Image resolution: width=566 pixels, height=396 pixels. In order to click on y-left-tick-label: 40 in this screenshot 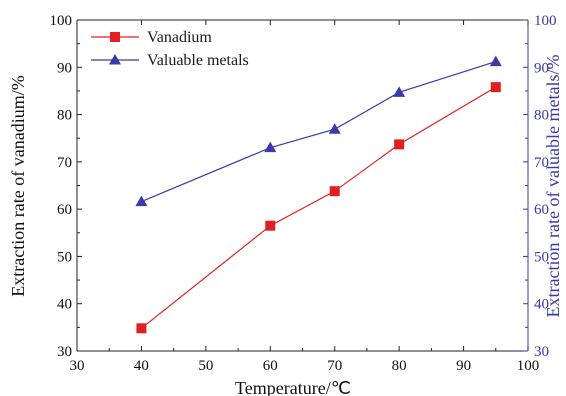, I will do `click(64, 305)`.